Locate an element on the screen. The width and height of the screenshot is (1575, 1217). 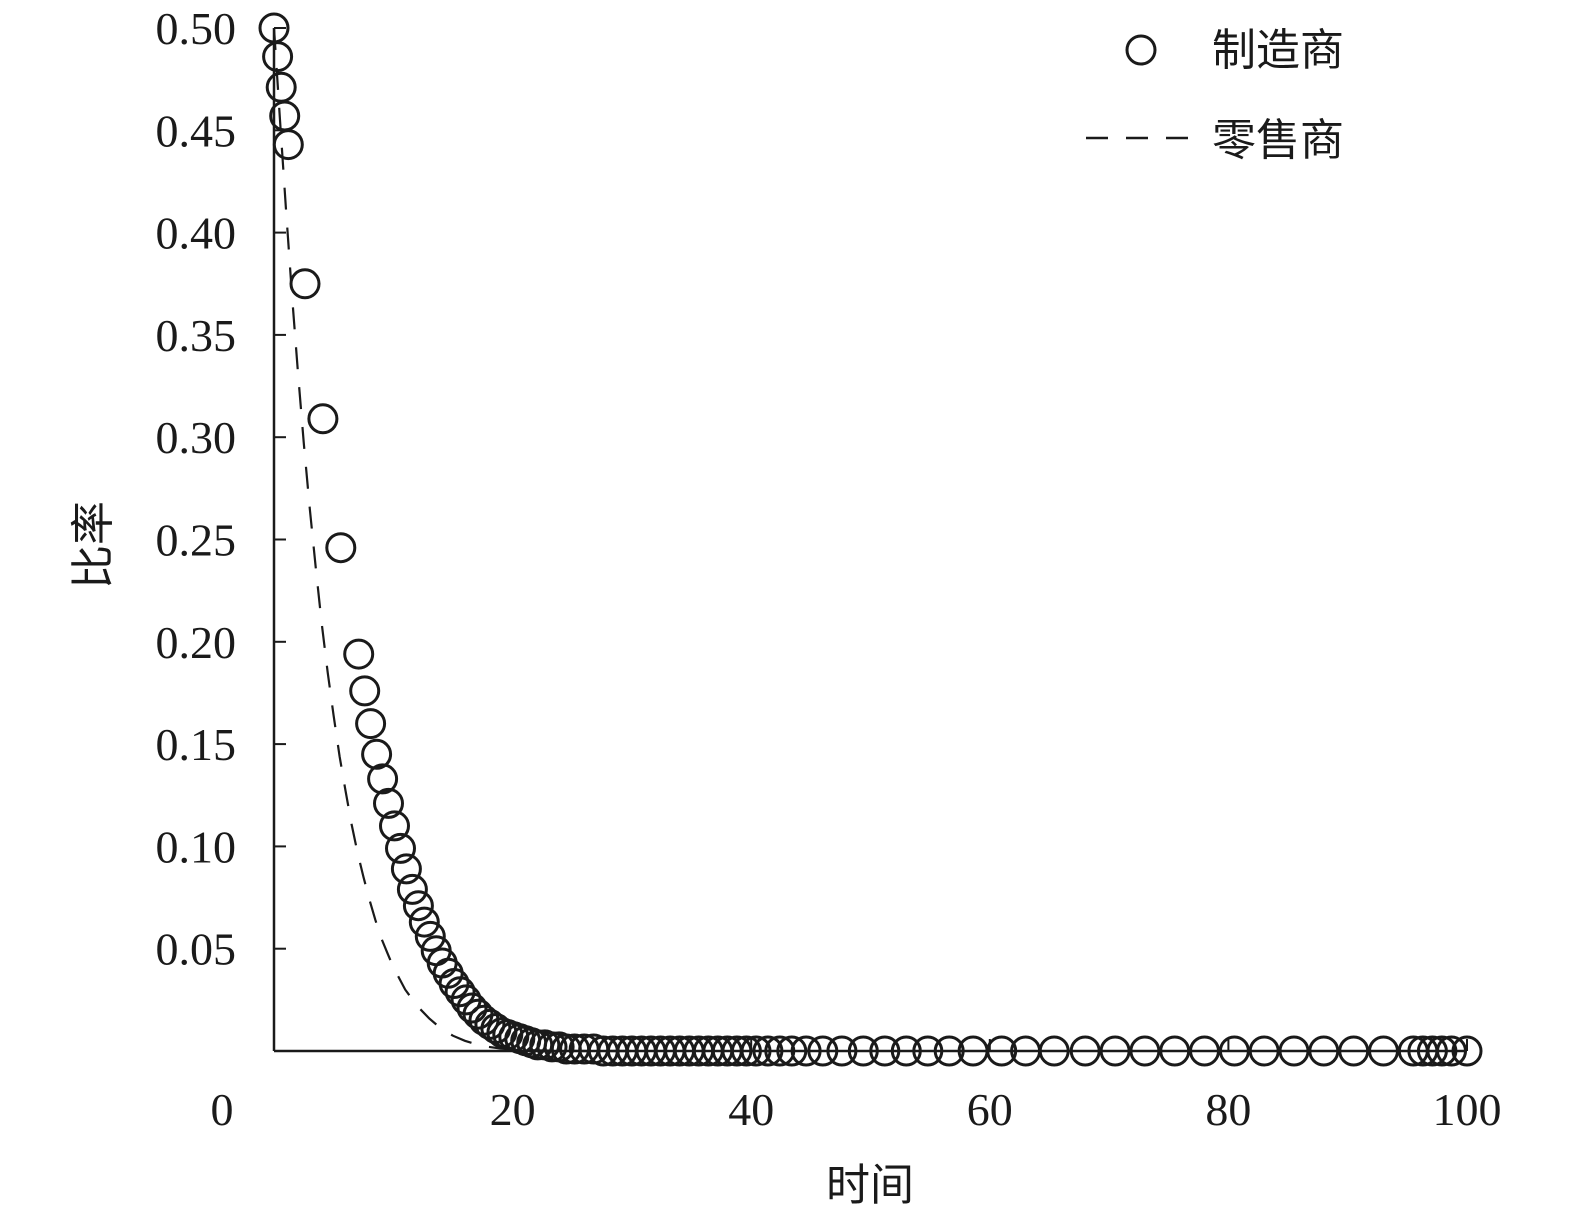
legend-label-manufacturer: 制造商 is located at coordinates (1278, 50).